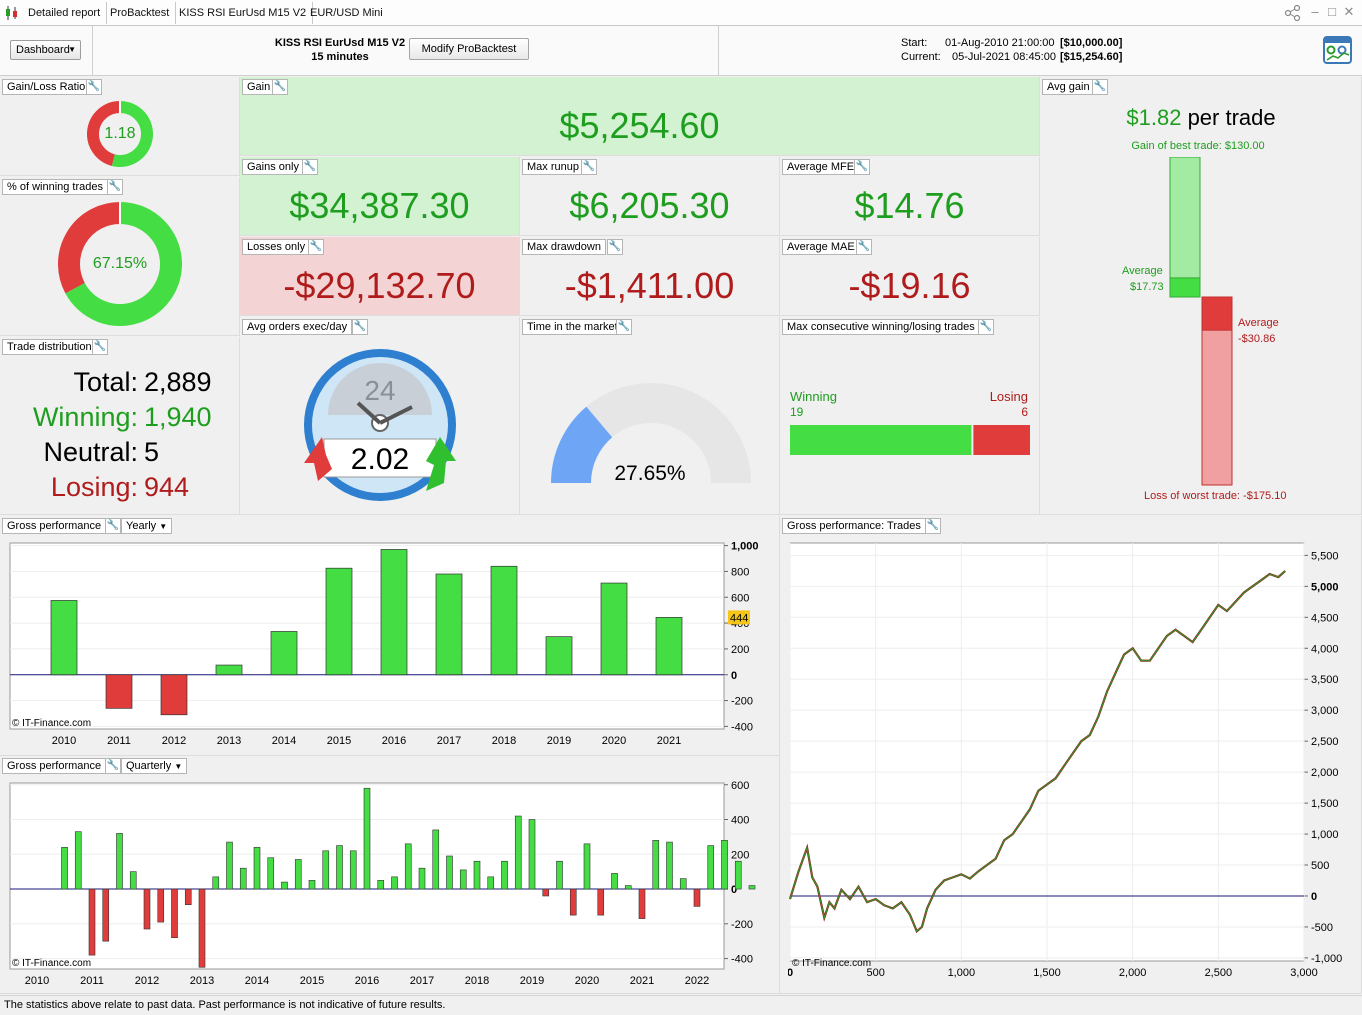 Image resolution: width=1362 pixels, height=1015 pixels. I want to click on x-tick-label: 2019, so click(559, 741).